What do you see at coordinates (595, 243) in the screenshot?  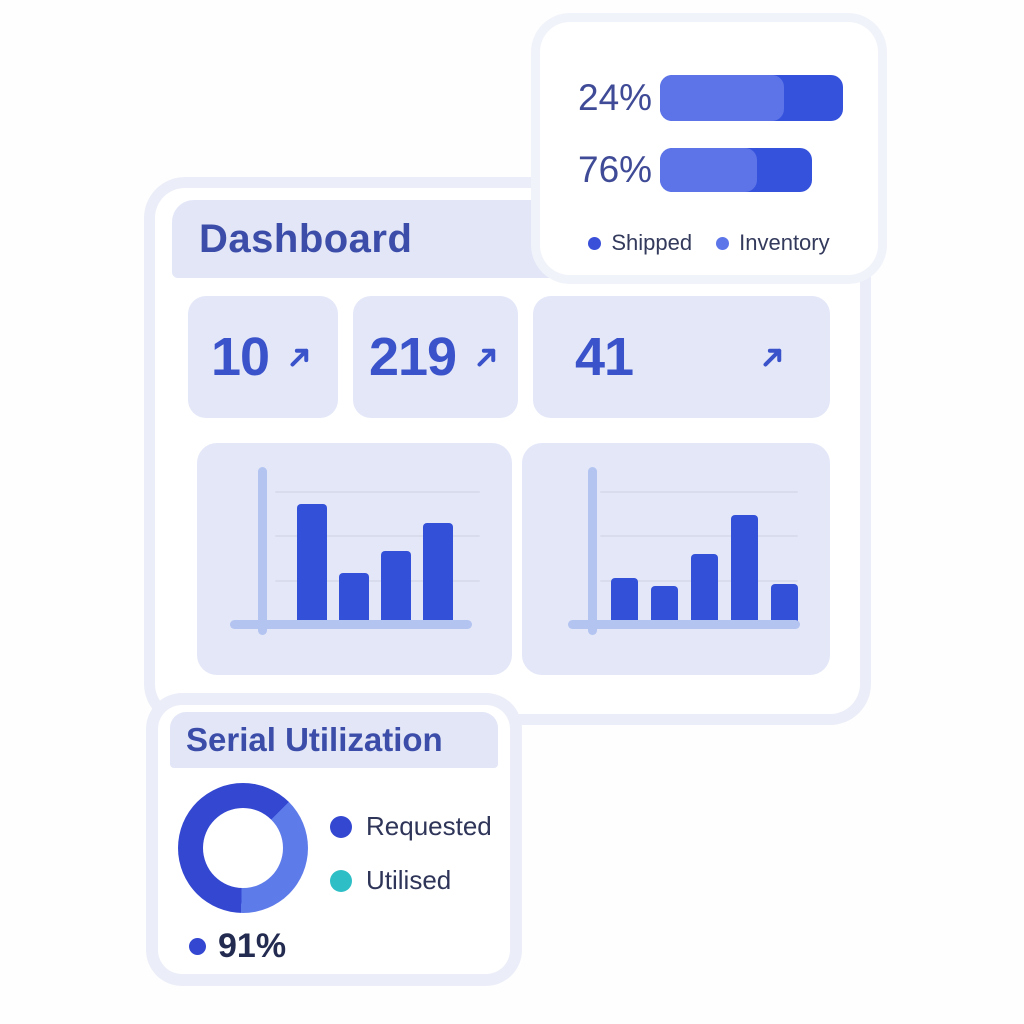 I see `shipped-dot-icon` at bounding box center [595, 243].